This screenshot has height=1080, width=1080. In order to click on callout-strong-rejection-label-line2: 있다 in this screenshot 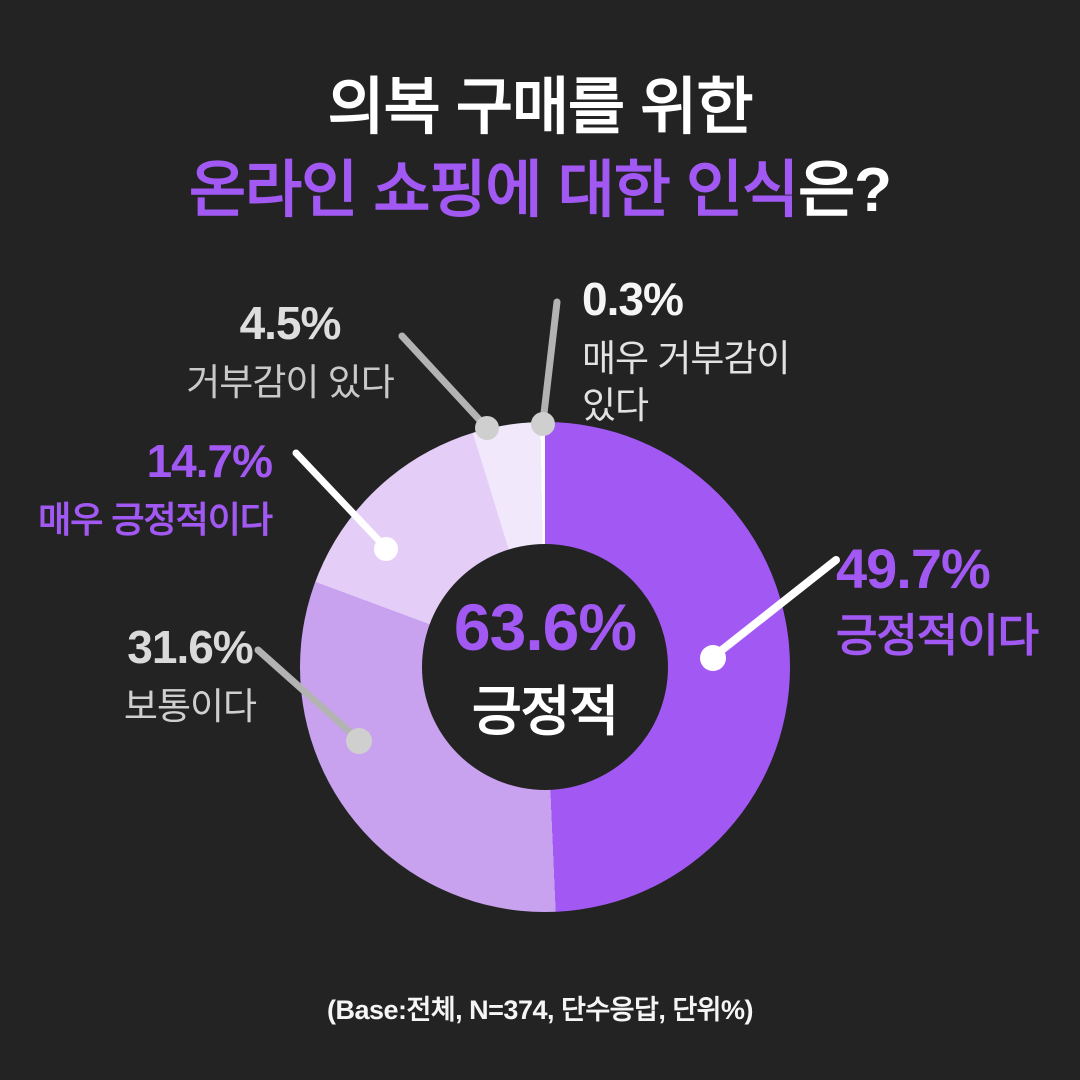, I will do `click(615, 406)`.